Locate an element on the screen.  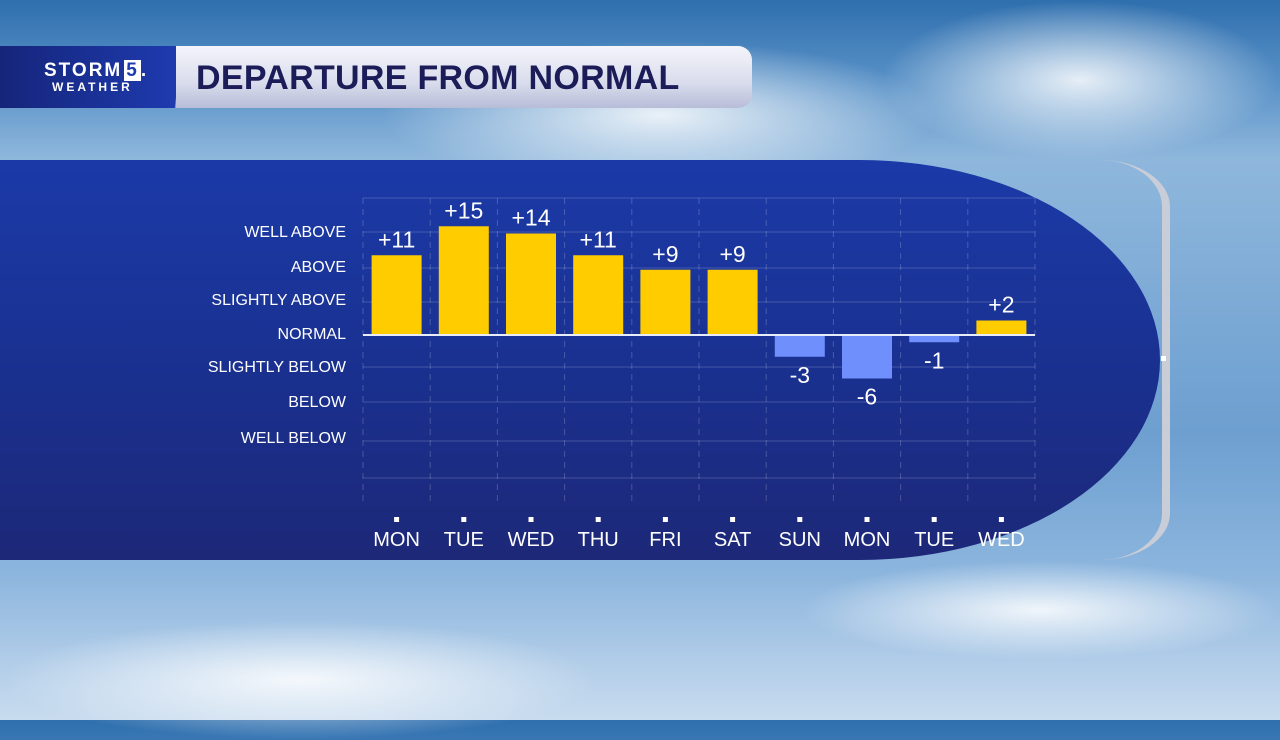
y-category-label: SLIGHTLY BELOW is located at coordinates (276, 367).